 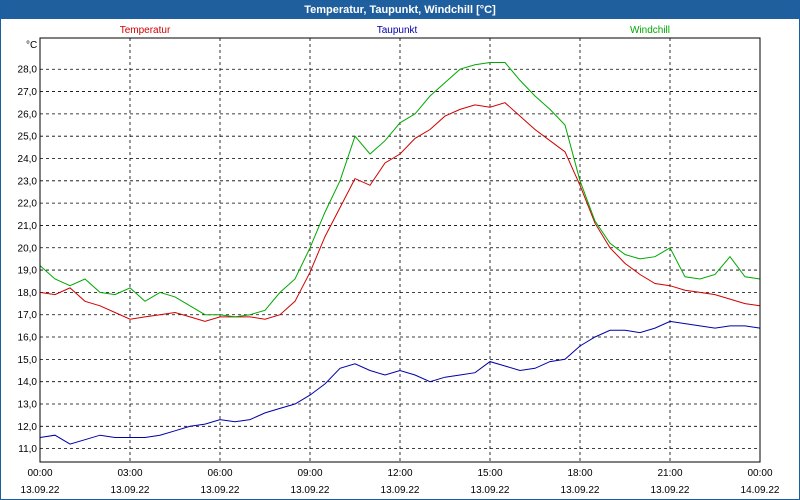 I want to click on y-axis-label: °C, so click(x=31, y=45).